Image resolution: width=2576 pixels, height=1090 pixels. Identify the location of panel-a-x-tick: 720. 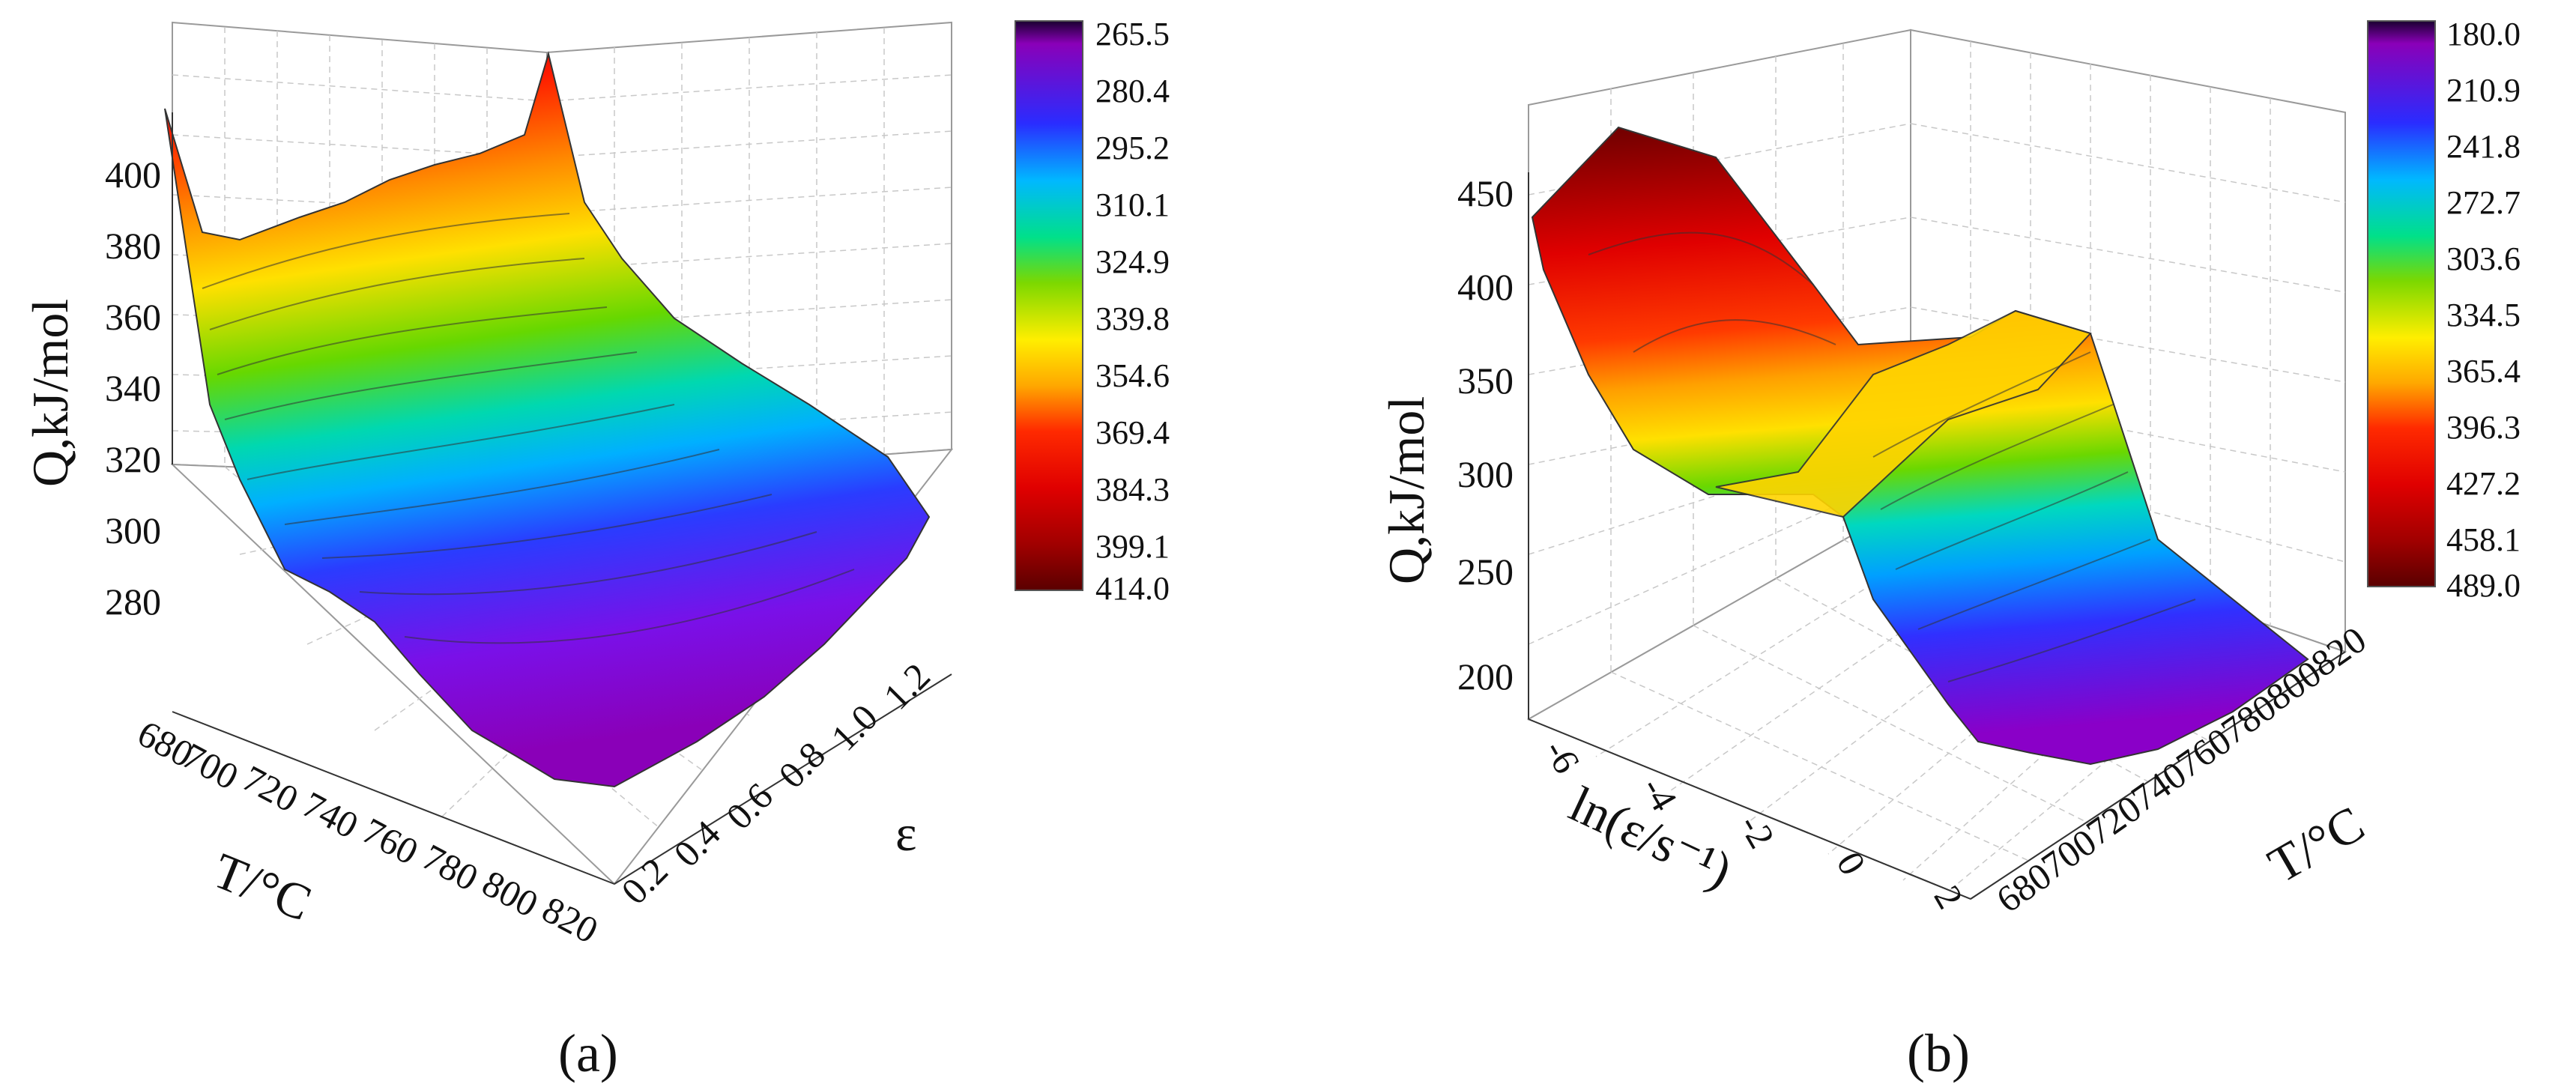
(271, 789).